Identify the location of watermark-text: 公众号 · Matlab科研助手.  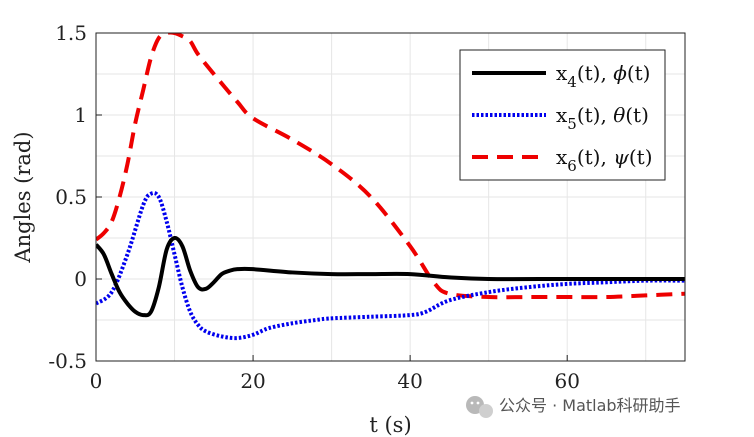
(590, 405).